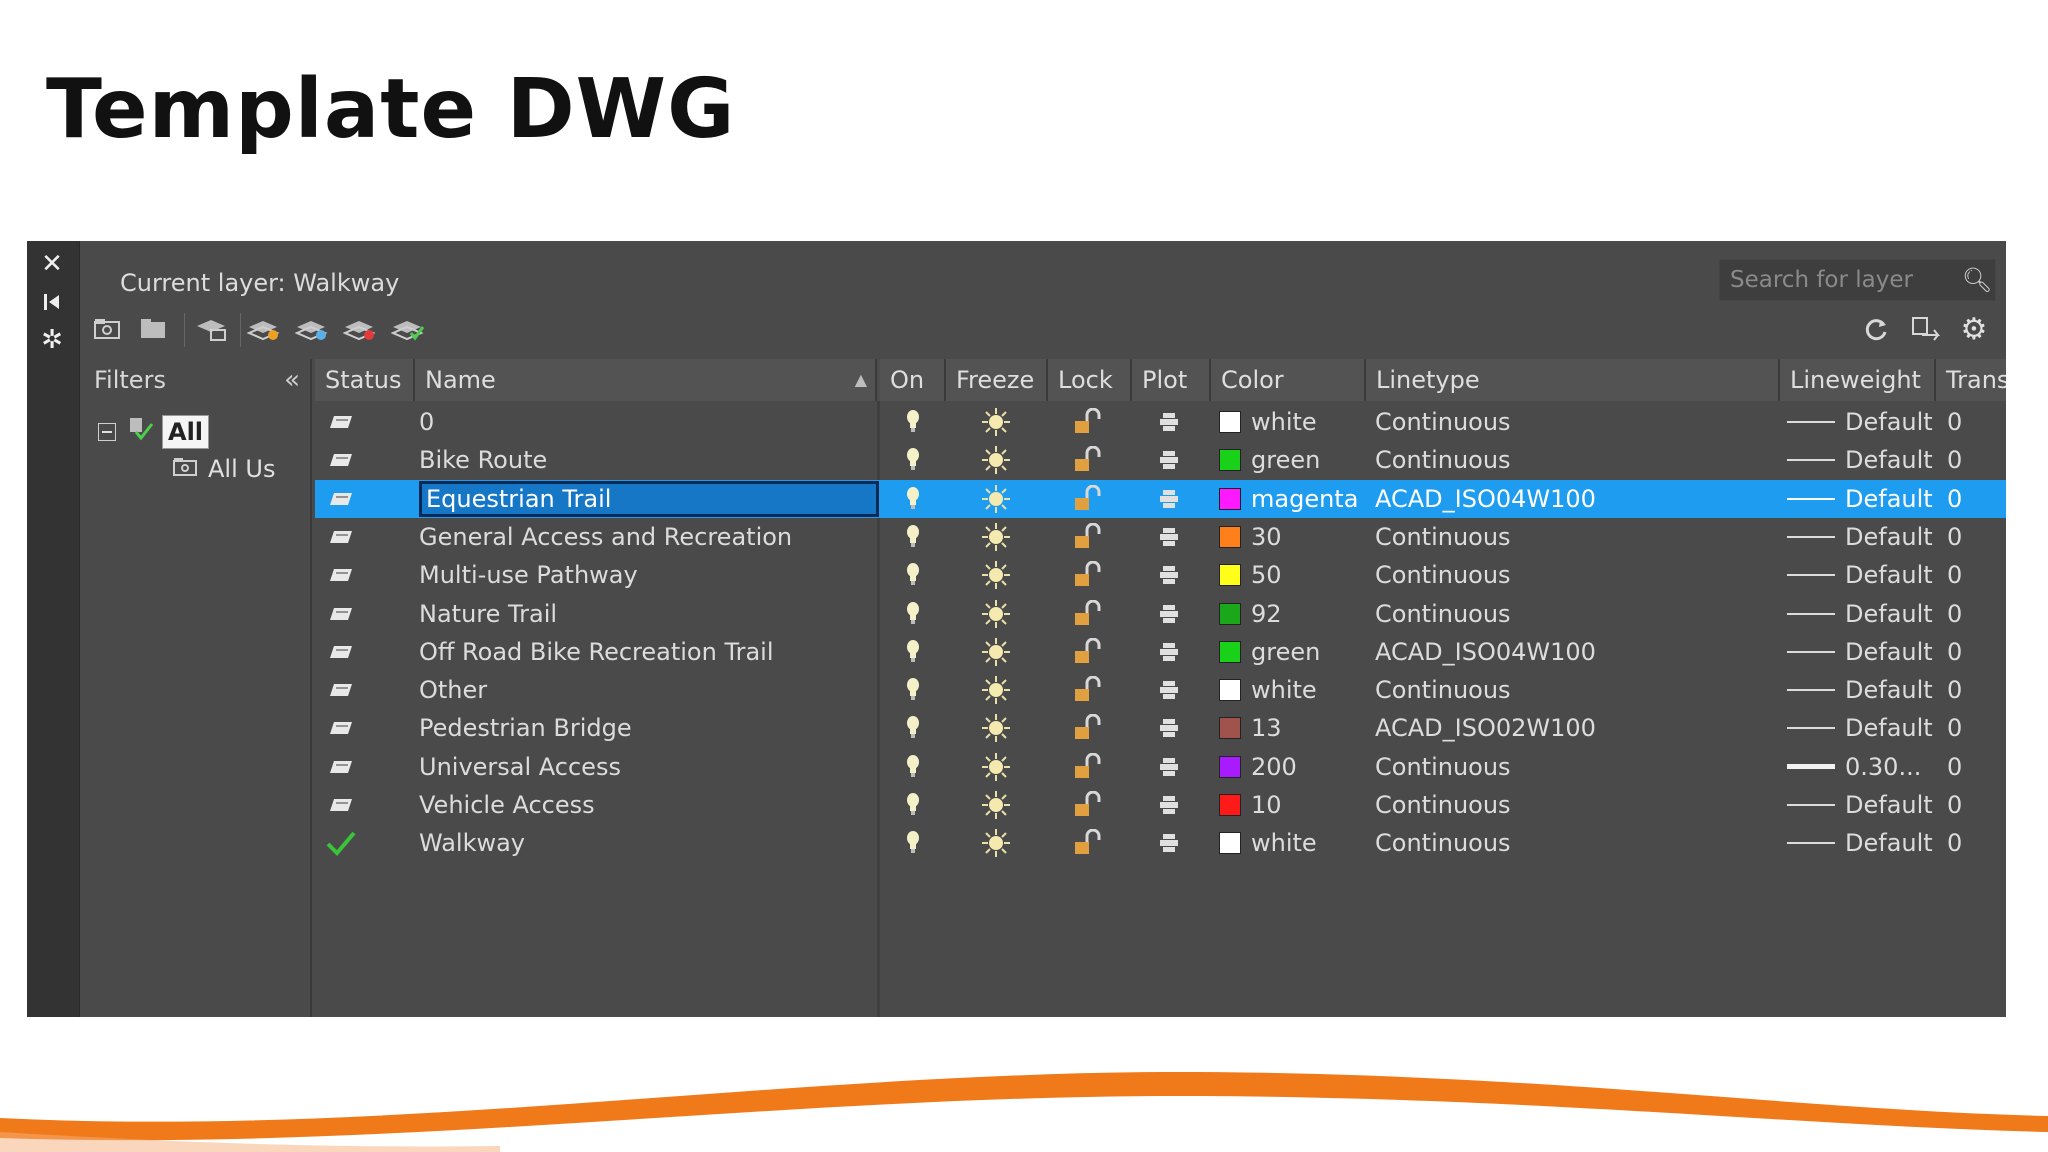 This screenshot has width=2048, height=1152. What do you see at coordinates (1250, 728) in the screenshot?
I see `layer-color: 13` at bounding box center [1250, 728].